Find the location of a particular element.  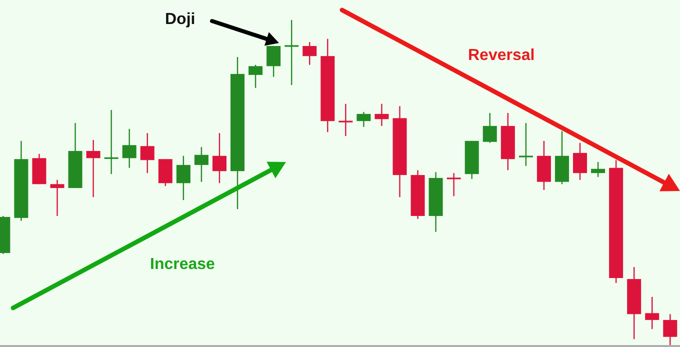

annotation: Increase is located at coordinates (183, 264).